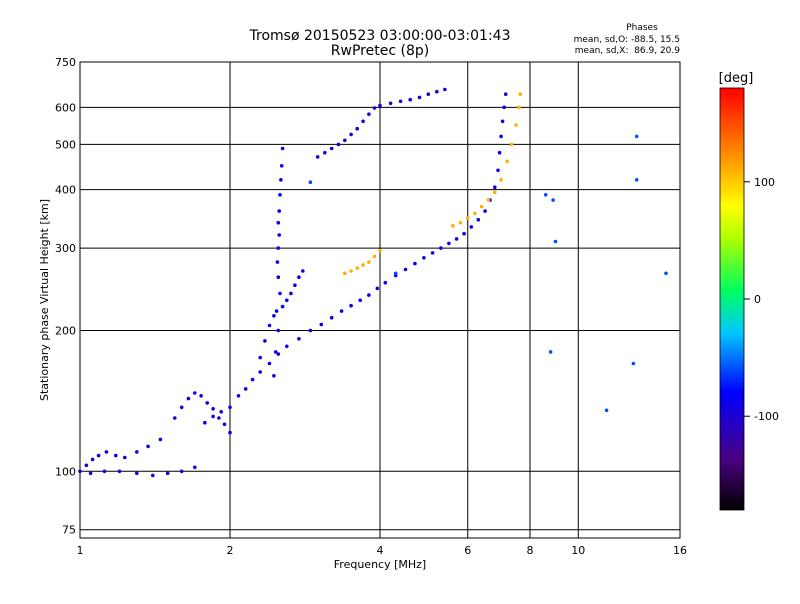 The width and height of the screenshot is (800, 604). What do you see at coordinates (65, 107) in the screenshot?
I see `y-tick-label: 600` at bounding box center [65, 107].